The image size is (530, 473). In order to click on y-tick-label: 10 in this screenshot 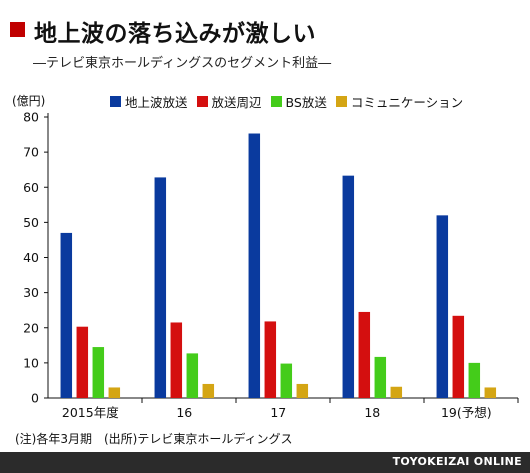, I will do `click(31, 362)`.